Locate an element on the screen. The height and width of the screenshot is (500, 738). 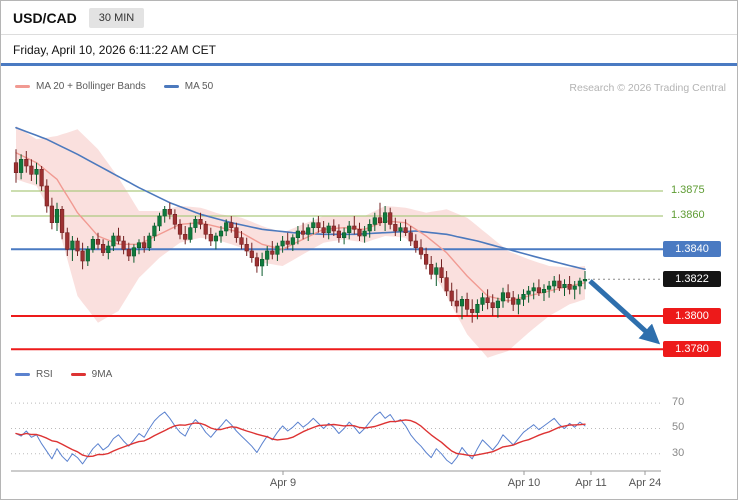
header-divider is located at coordinates (369, 64).